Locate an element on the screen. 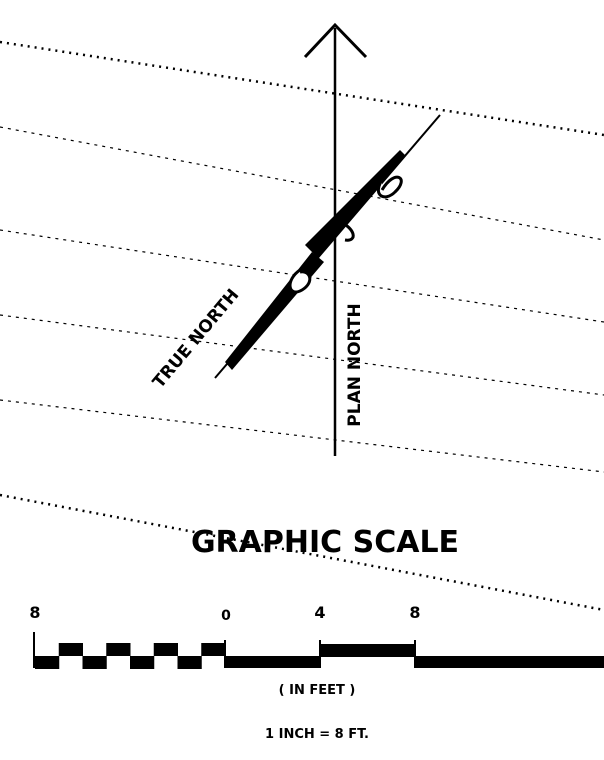  arrow-head is located at coordinates (335, 40).